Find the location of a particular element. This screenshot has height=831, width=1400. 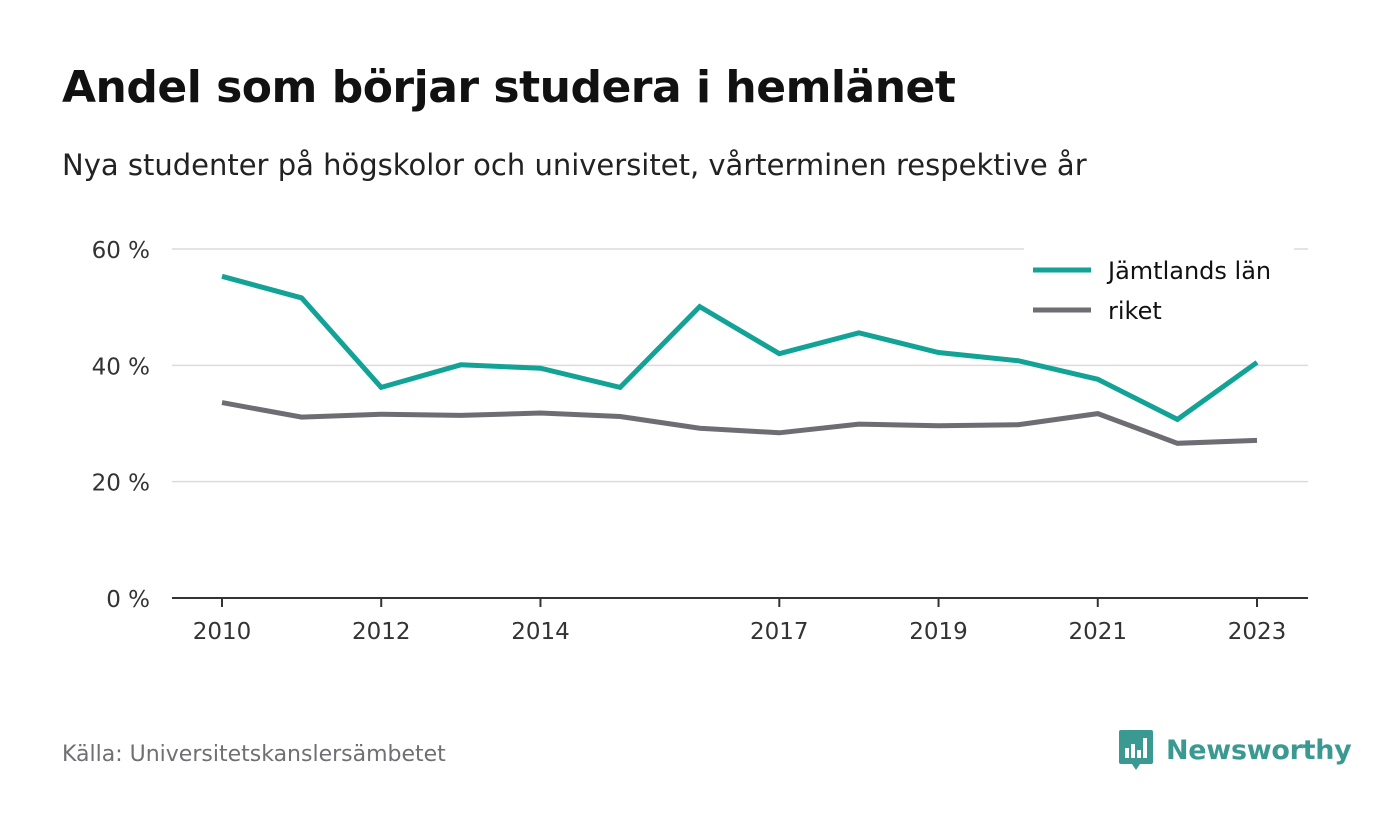

series-line-riket is located at coordinates (739, 423).